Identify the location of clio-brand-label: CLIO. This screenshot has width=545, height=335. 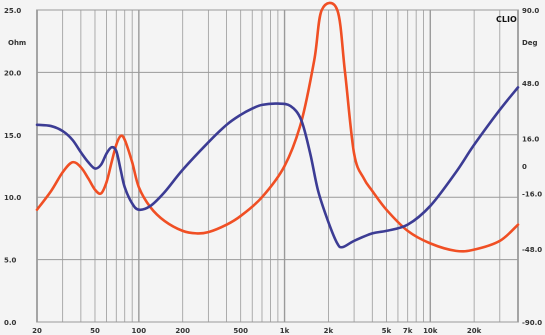
(506, 19).